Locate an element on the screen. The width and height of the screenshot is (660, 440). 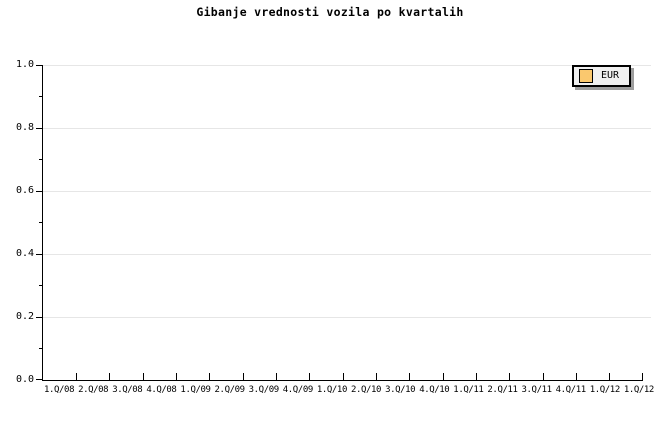
y-axis-label: 0.6 is located at coordinates (24, 190).